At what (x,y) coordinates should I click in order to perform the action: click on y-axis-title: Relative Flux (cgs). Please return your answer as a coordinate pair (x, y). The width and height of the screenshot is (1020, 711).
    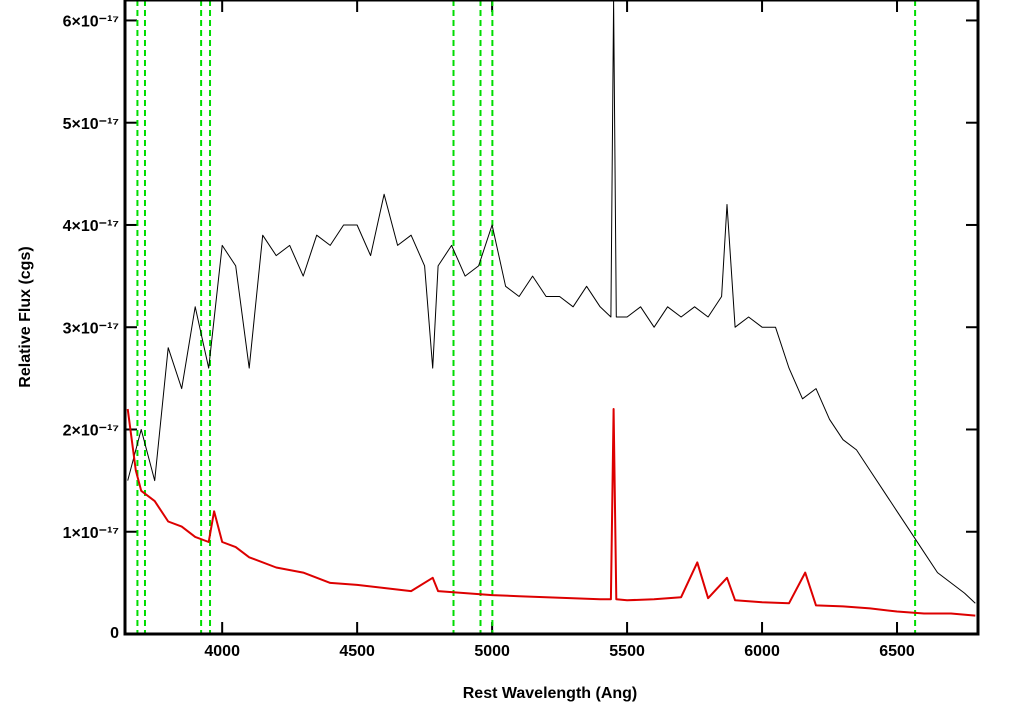
    Looking at the image, I should click on (25, 316).